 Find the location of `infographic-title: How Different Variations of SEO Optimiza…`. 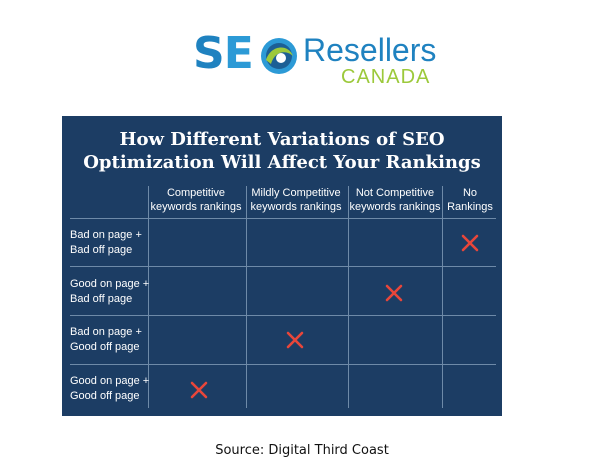

infographic-title: How Different Variations of SEO Optimiza… is located at coordinates (282, 151).